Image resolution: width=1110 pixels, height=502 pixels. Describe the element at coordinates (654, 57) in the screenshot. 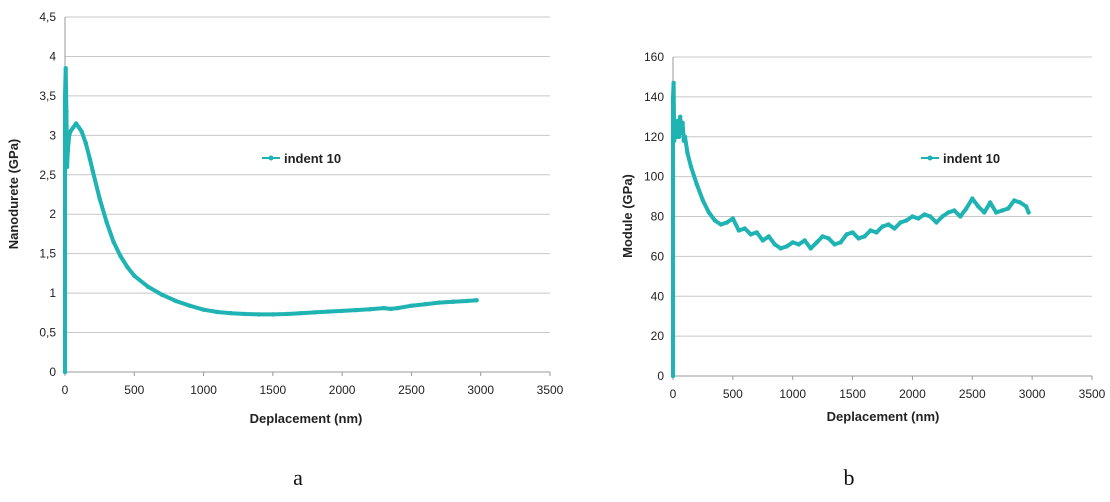

I see `y-tick-label: 160` at that location.